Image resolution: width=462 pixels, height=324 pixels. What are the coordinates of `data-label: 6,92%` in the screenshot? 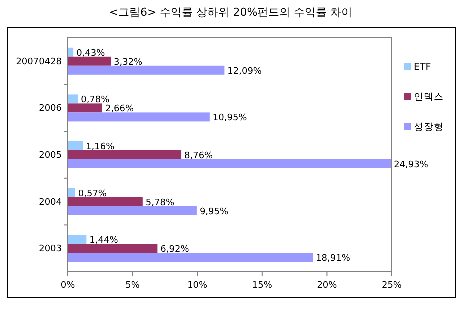 It's located at (175, 250).